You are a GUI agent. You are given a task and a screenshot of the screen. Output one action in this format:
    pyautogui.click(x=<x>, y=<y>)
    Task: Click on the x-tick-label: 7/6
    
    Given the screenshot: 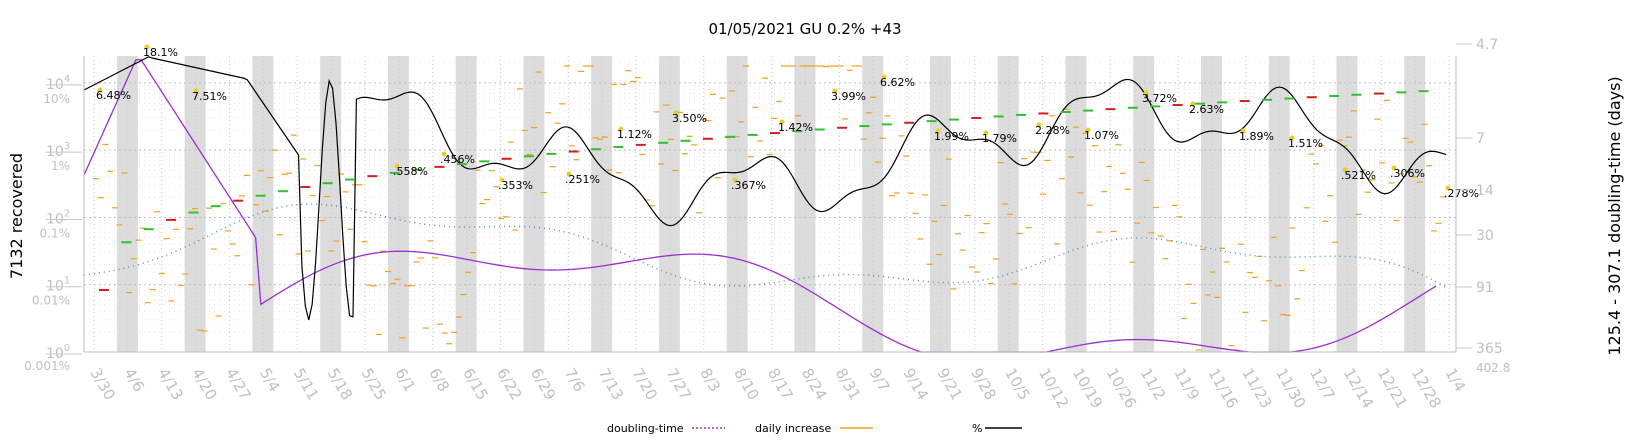 What is the action you would take?
    pyautogui.click(x=575, y=380)
    